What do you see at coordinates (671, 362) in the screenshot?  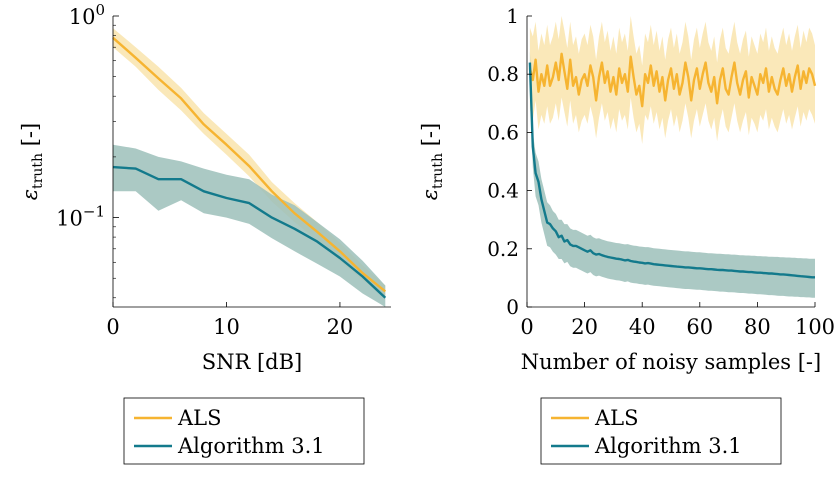 I see `x-axis-label: Number of noisy samples [-]` at bounding box center [671, 362].